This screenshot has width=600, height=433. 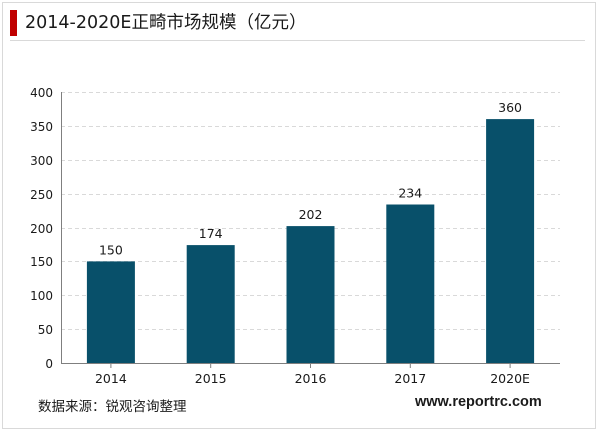 I want to click on y-tick-label: 400, so click(x=41, y=93).